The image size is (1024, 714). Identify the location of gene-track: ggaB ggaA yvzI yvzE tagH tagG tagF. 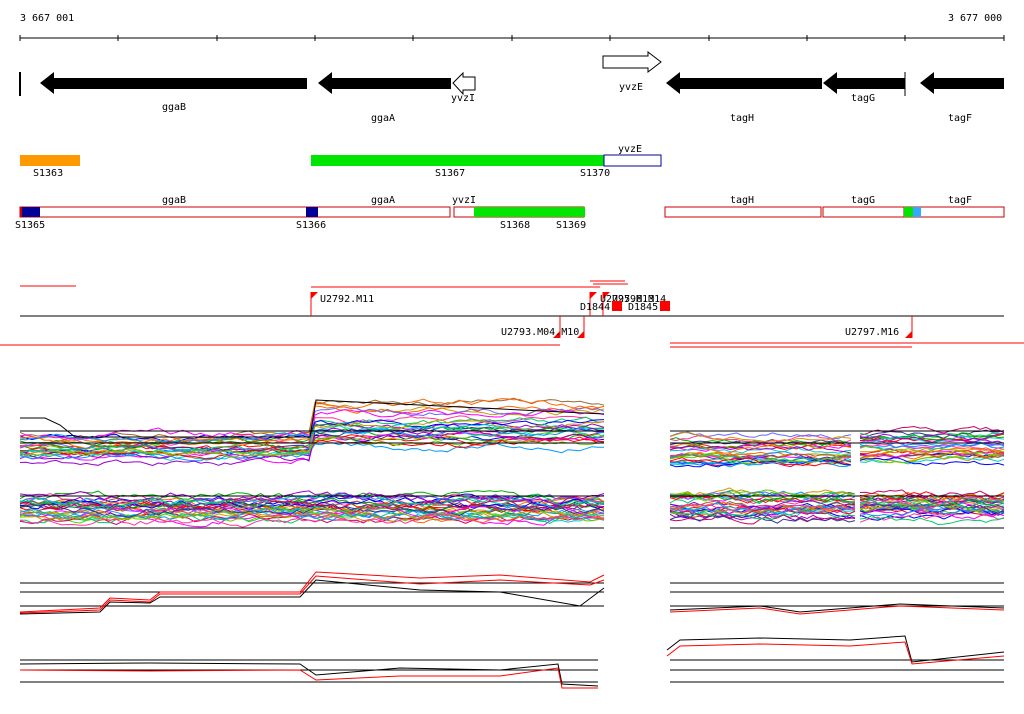
(511, 87).